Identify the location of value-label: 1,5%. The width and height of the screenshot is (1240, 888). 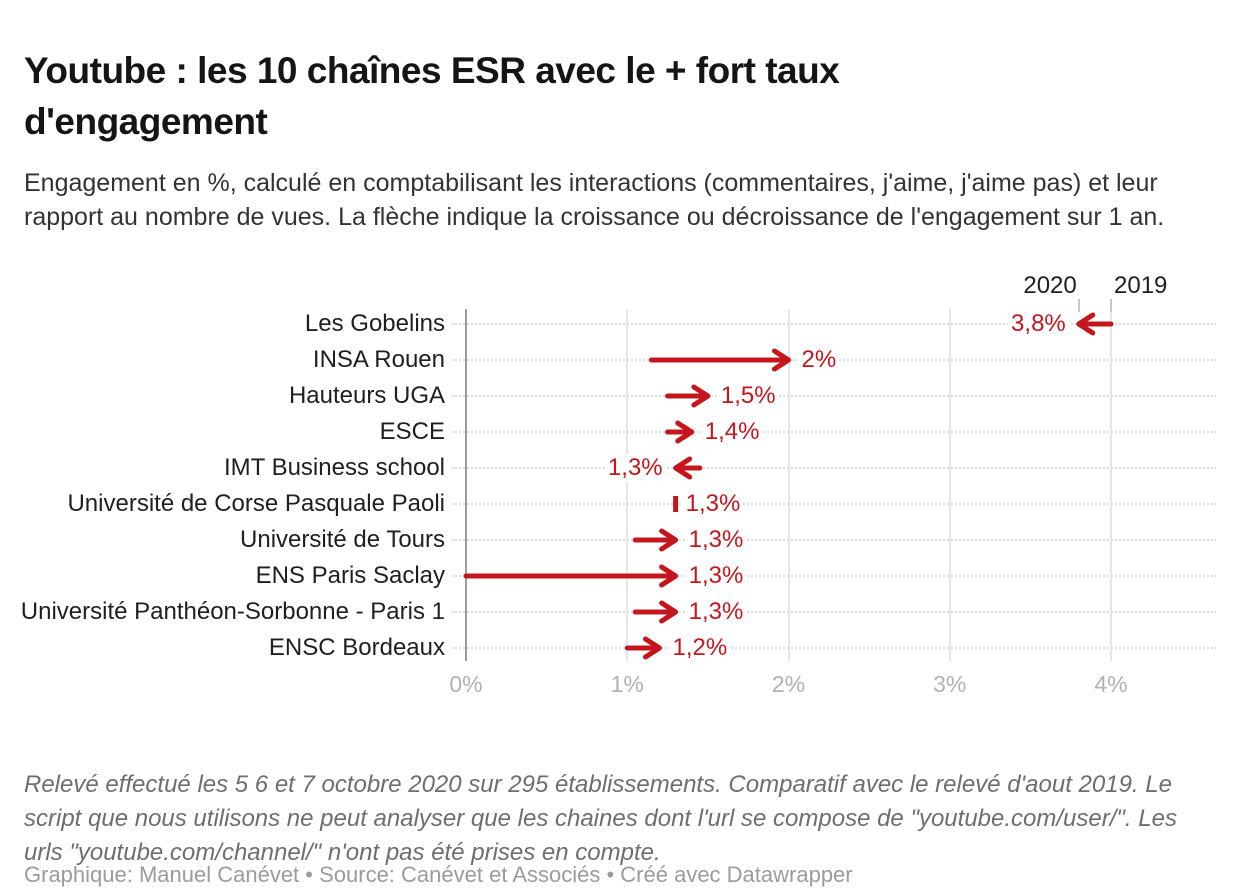
(748, 396).